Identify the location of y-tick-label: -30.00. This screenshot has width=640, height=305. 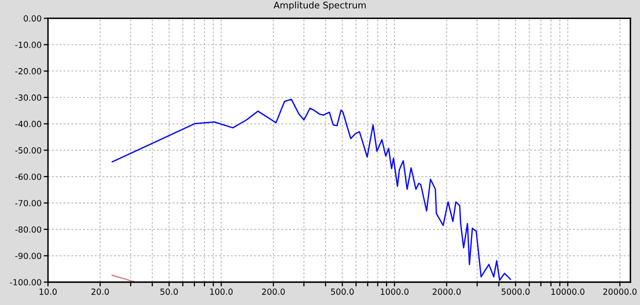
(28, 97).